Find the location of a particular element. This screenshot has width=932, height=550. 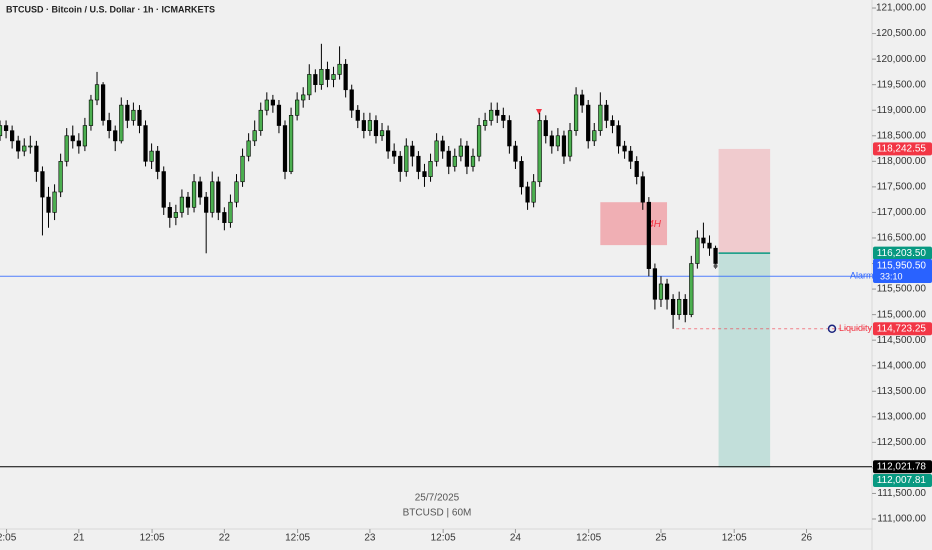

x-tick-label: 25 is located at coordinates (661, 538).